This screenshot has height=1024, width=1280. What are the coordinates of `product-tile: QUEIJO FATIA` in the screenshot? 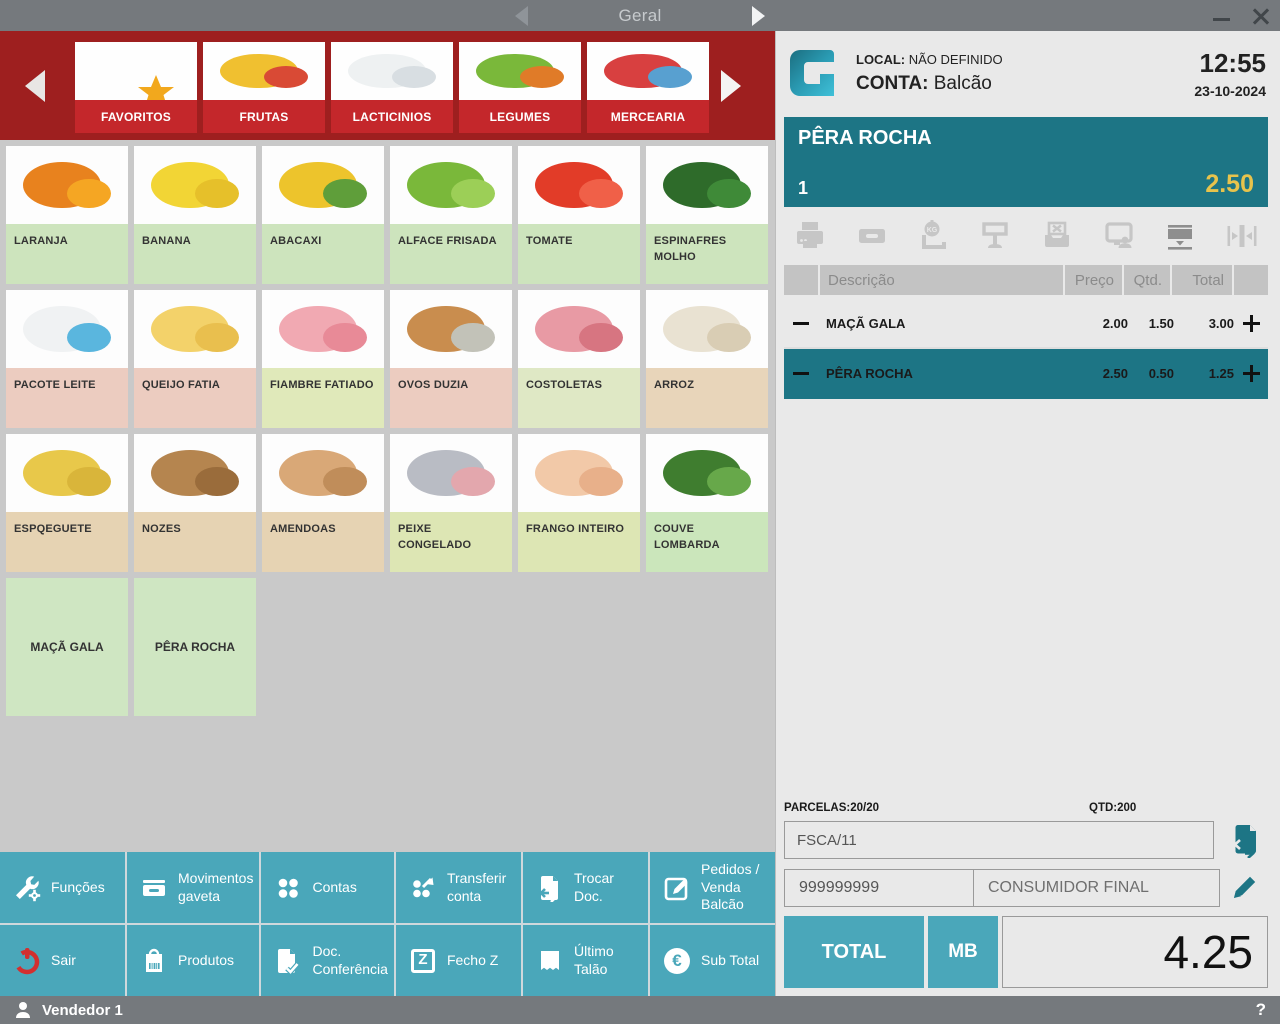 It's located at (195, 359).